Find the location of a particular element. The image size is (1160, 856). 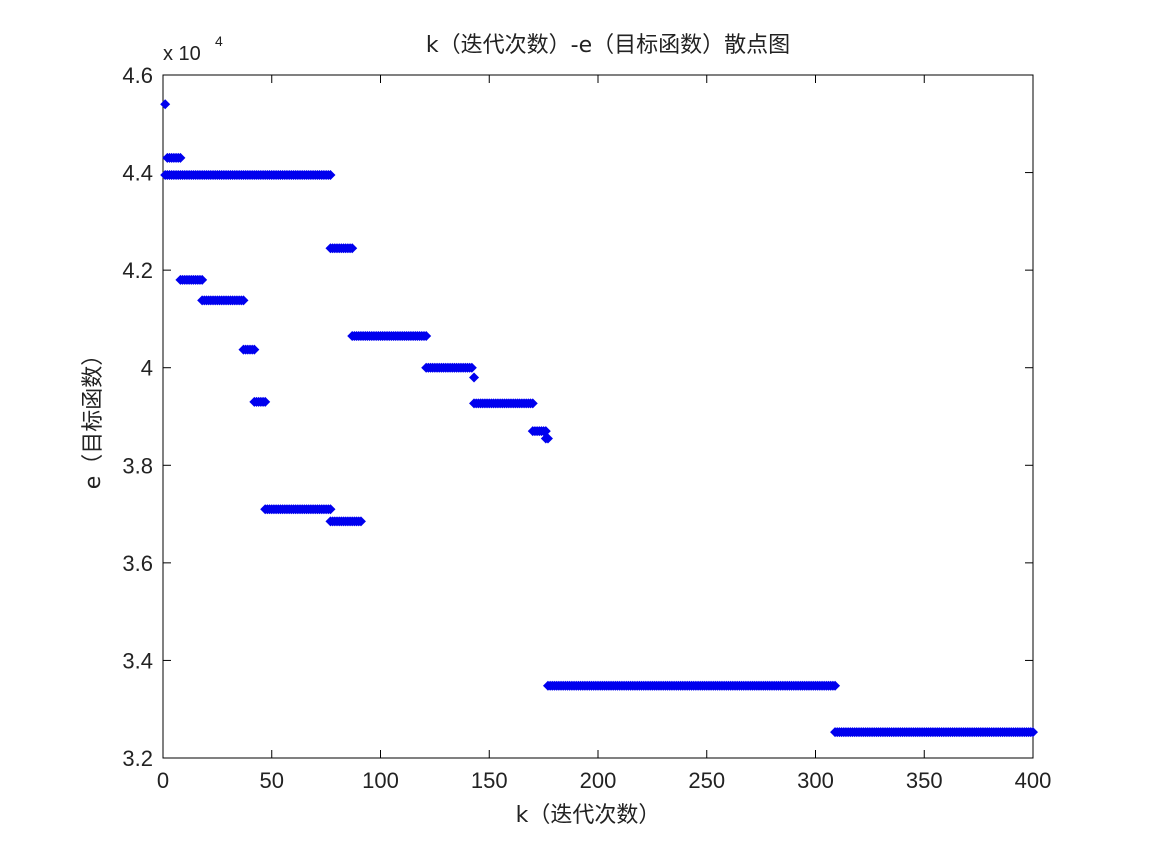

x-tick-label: 50 is located at coordinates (272, 780).